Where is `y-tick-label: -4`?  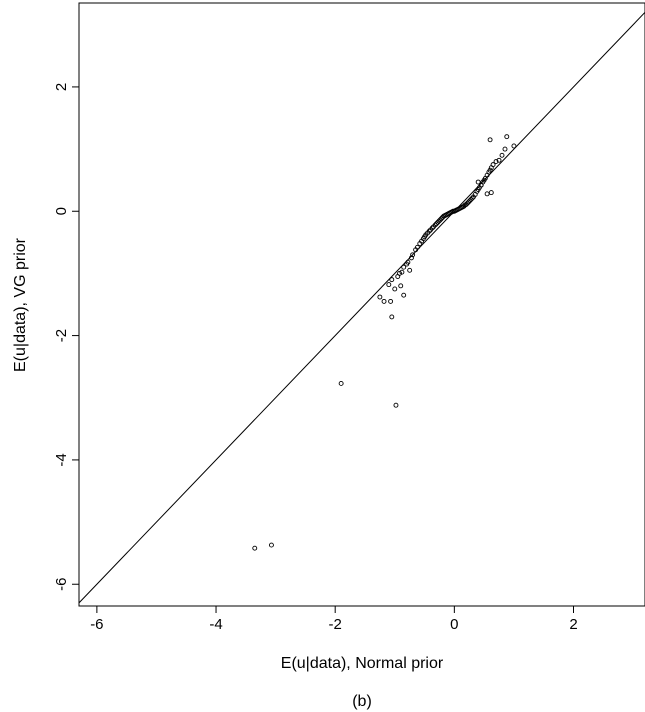
y-tick-label: -4 is located at coordinates (61, 459).